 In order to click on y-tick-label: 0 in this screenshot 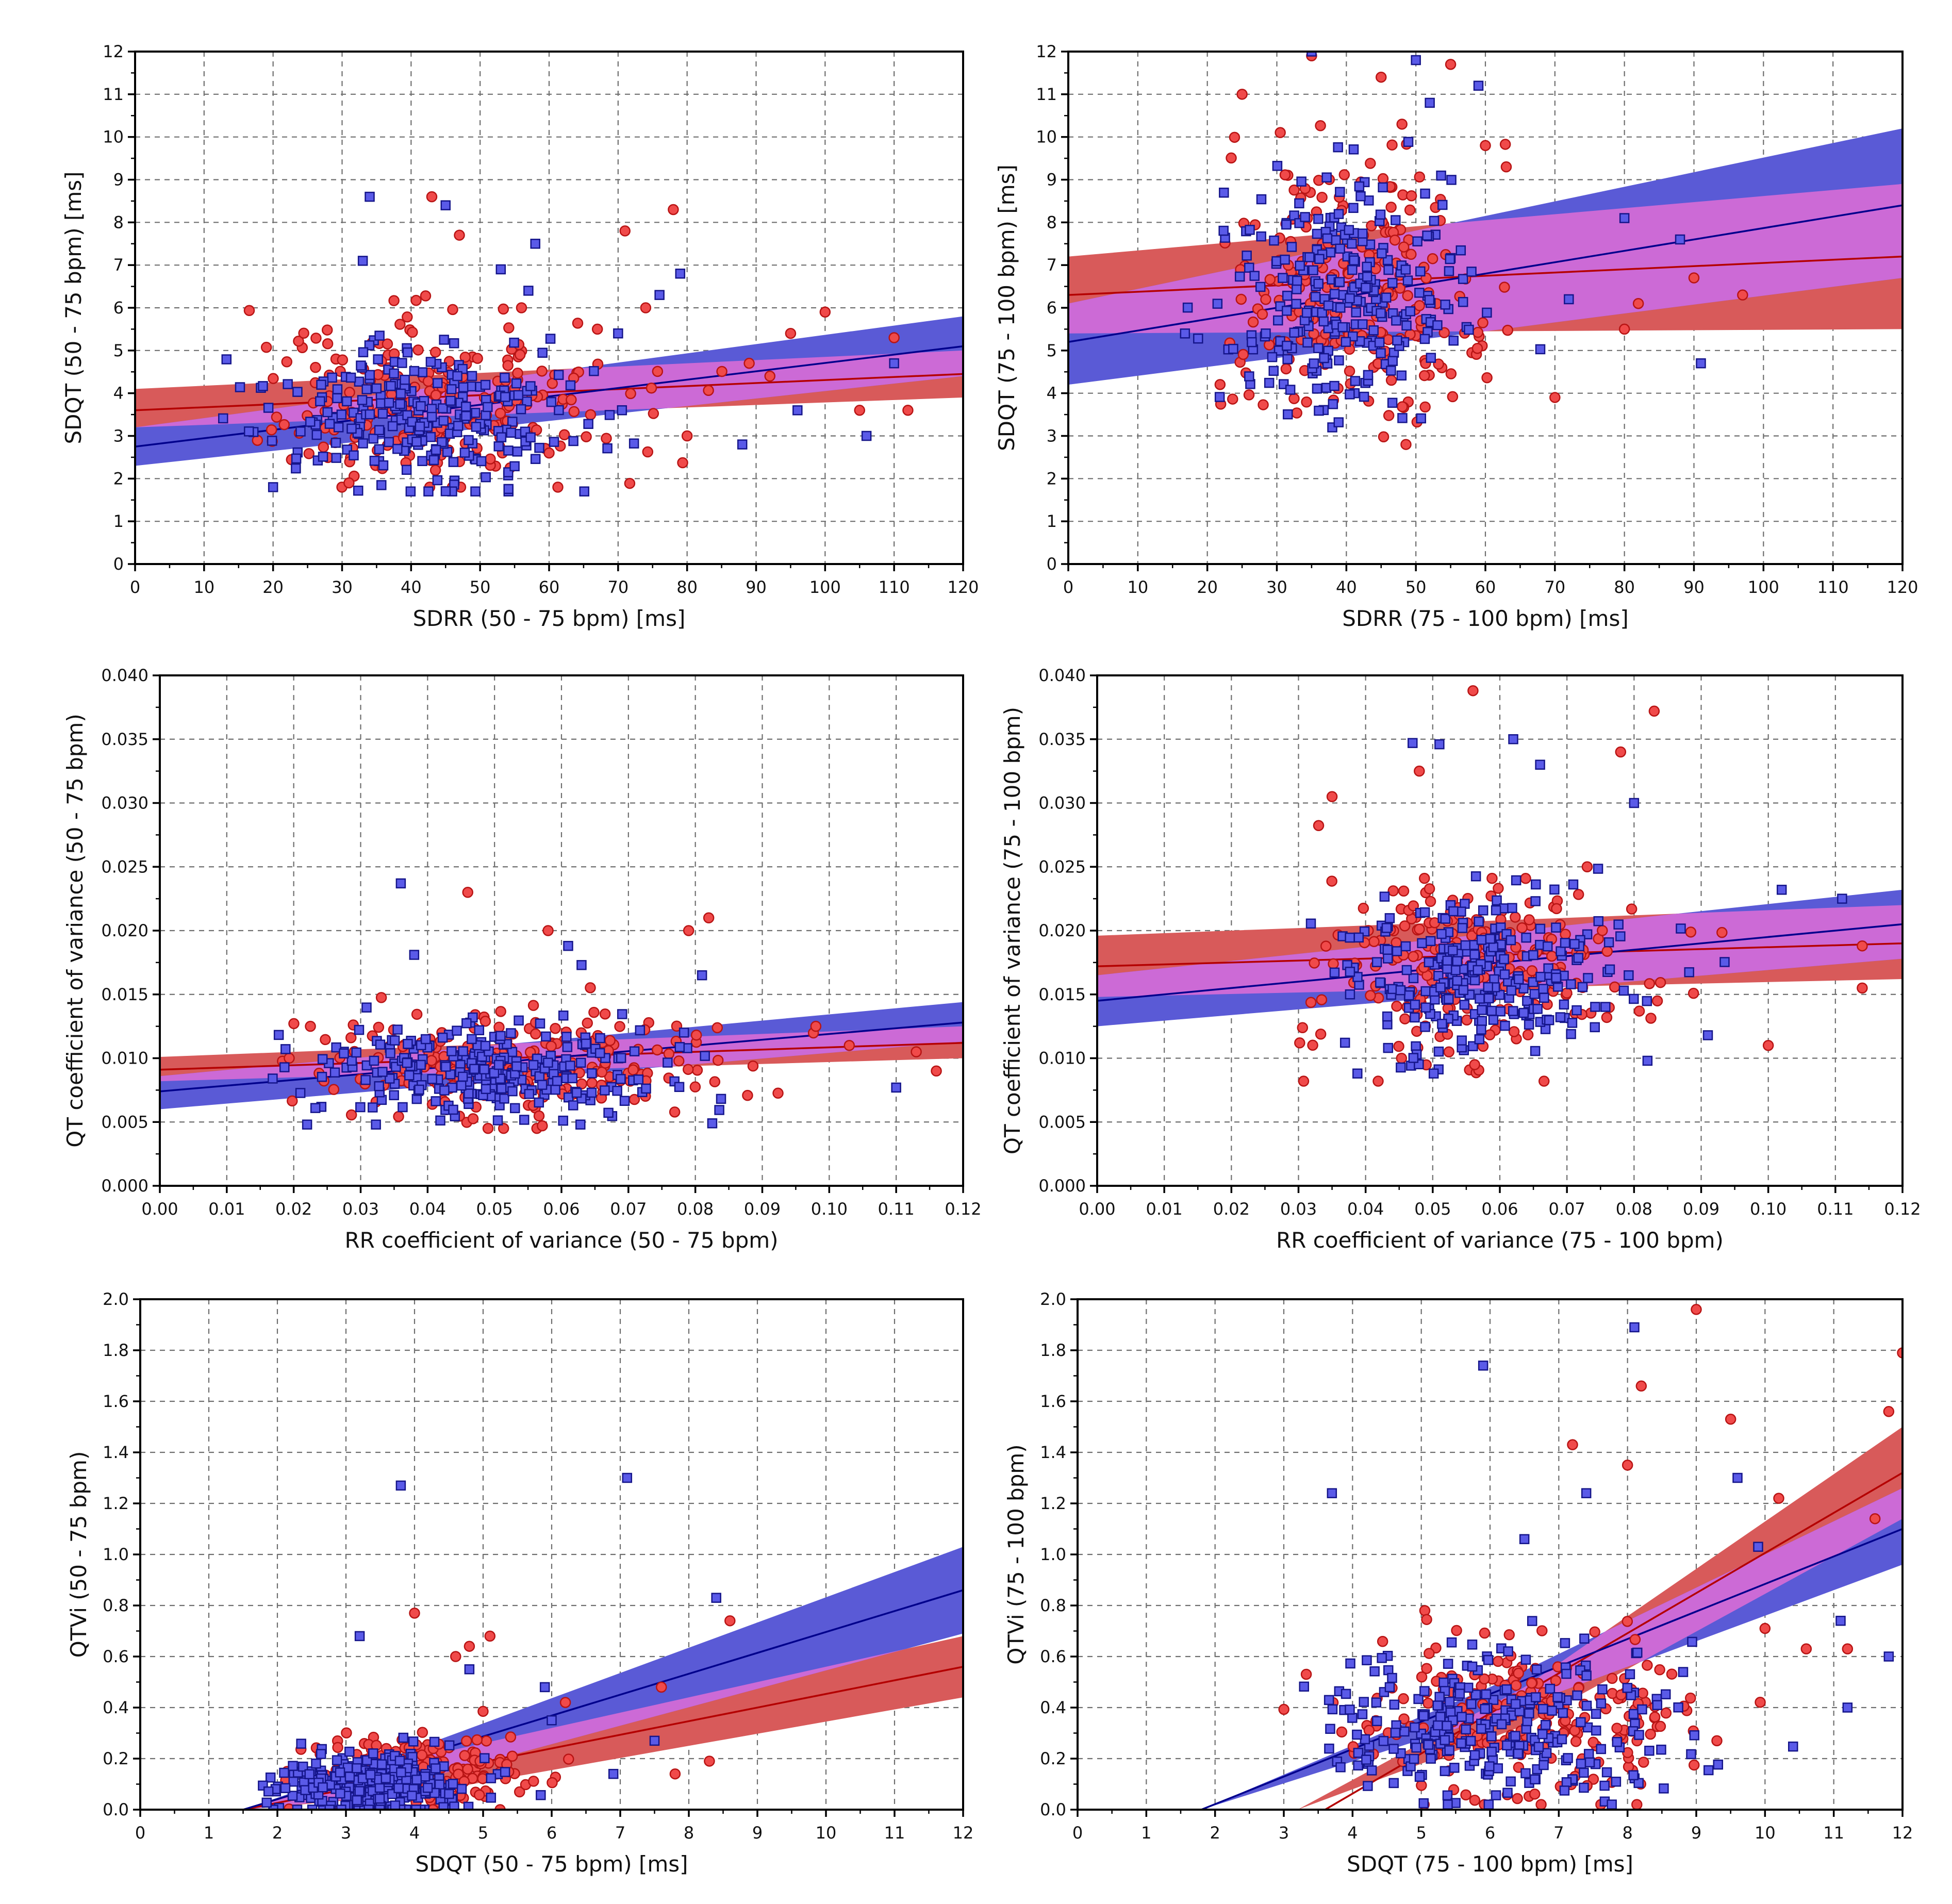, I will do `click(118, 564)`.